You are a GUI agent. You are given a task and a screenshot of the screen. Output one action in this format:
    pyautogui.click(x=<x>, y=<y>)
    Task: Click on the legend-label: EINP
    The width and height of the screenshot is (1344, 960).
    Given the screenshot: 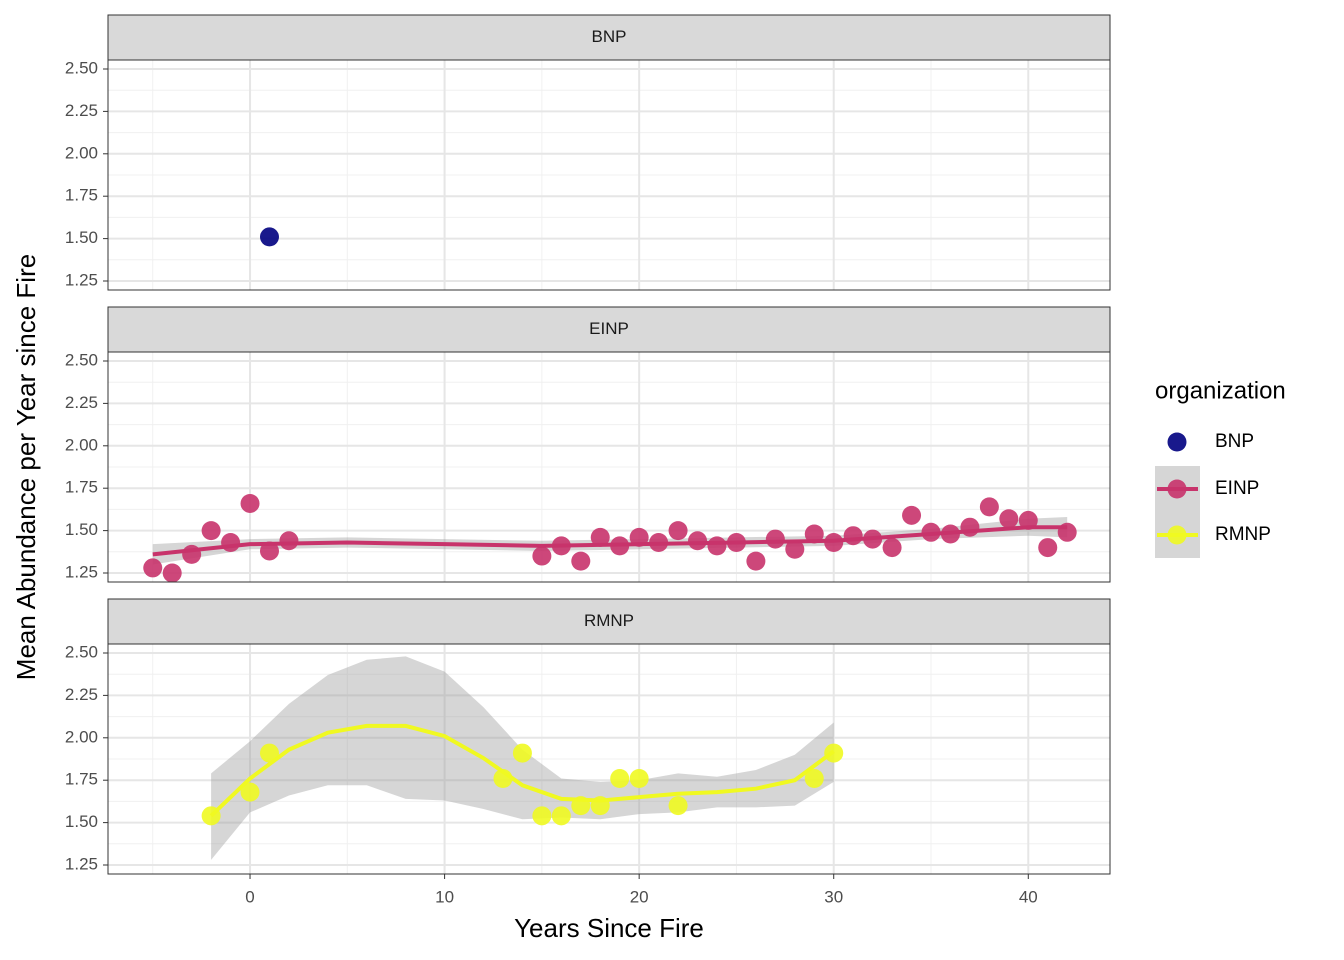 What is the action you would take?
    pyautogui.click(x=1237, y=488)
    